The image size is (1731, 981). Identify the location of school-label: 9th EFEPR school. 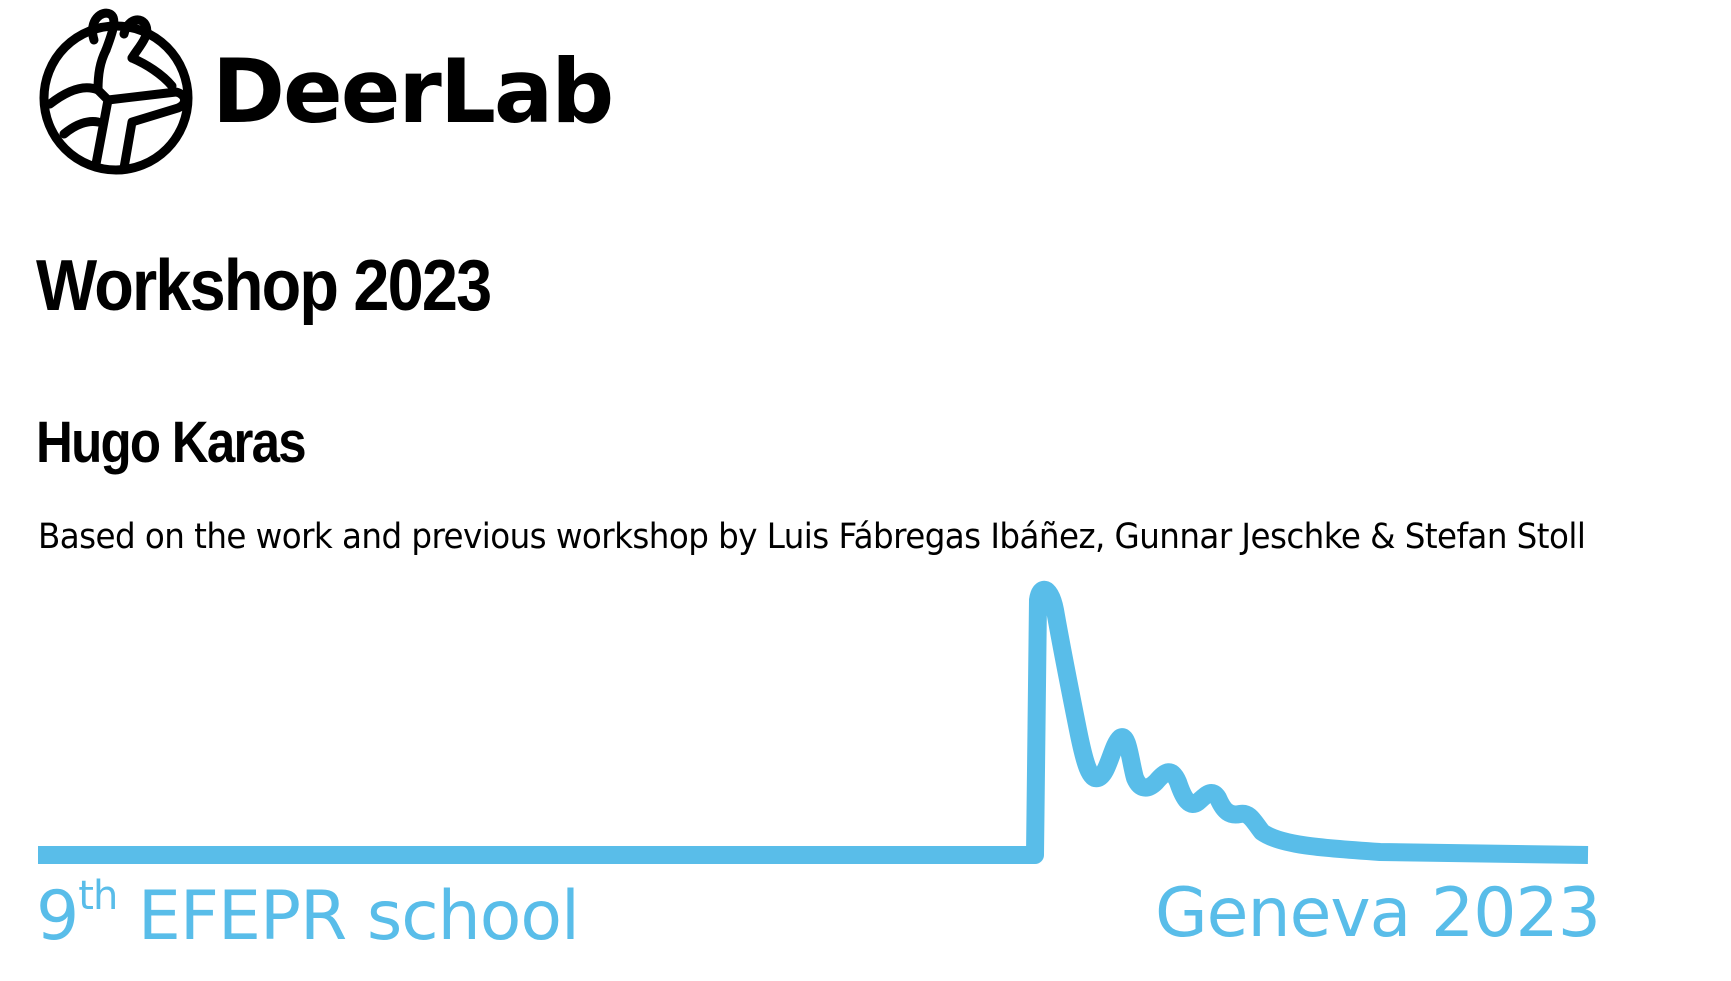
(308, 912).